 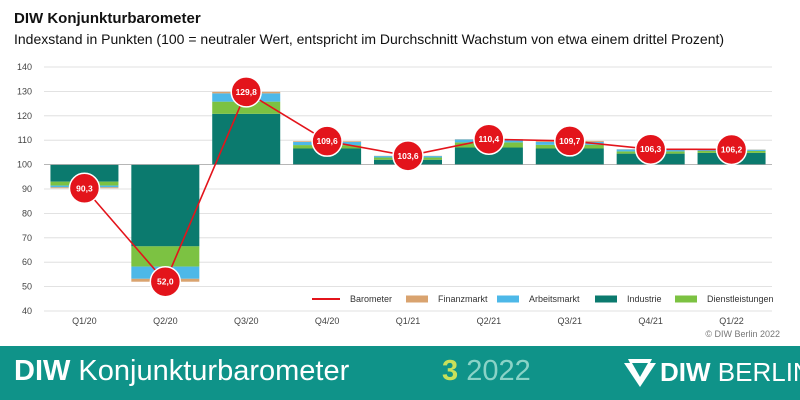 I want to click on legend-label: Industrie, so click(x=644, y=299).